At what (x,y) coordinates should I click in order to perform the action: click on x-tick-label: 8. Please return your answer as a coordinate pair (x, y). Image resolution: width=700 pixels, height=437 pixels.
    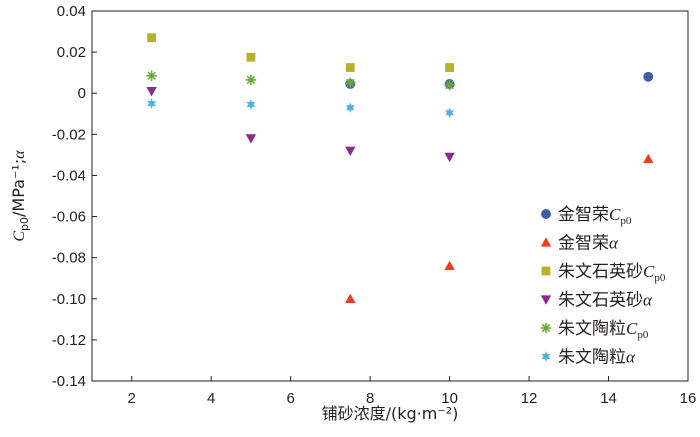
    Looking at the image, I should click on (370, 398).